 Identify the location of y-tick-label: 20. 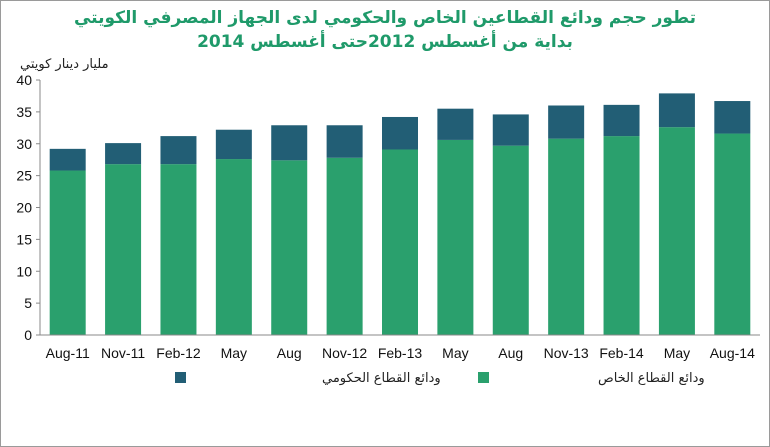
(24, 208).